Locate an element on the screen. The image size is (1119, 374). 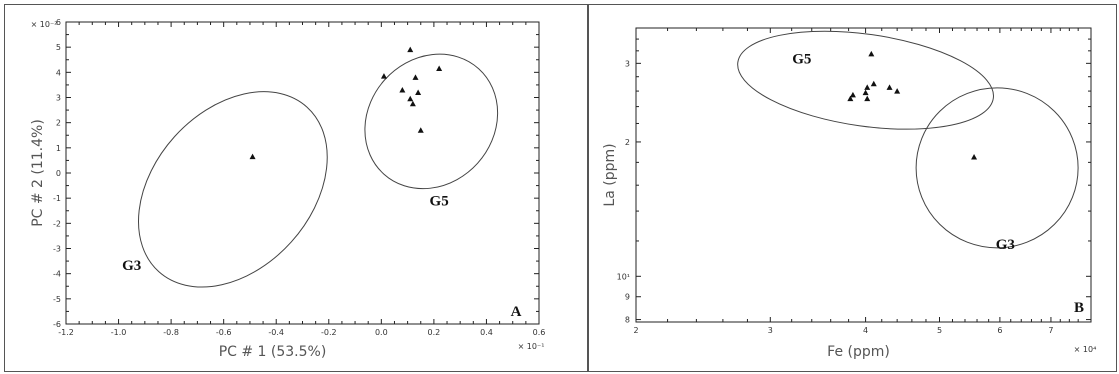
y-tick-label-a: 0 is located at coordinates (58, 173).